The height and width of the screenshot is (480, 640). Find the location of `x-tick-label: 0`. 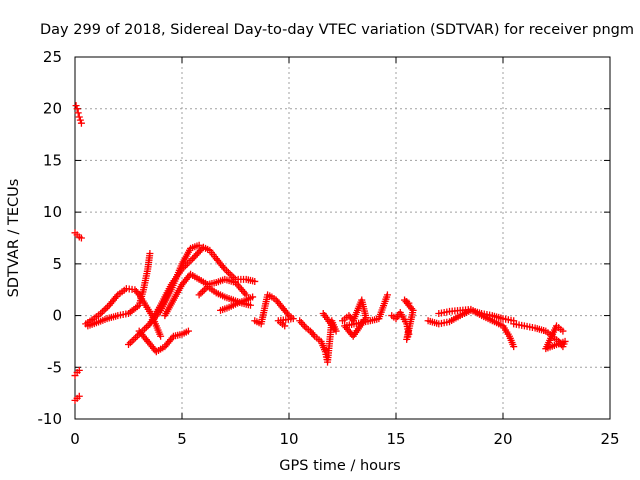

x-tick-label: 0 is located at coordinates (75, 439).